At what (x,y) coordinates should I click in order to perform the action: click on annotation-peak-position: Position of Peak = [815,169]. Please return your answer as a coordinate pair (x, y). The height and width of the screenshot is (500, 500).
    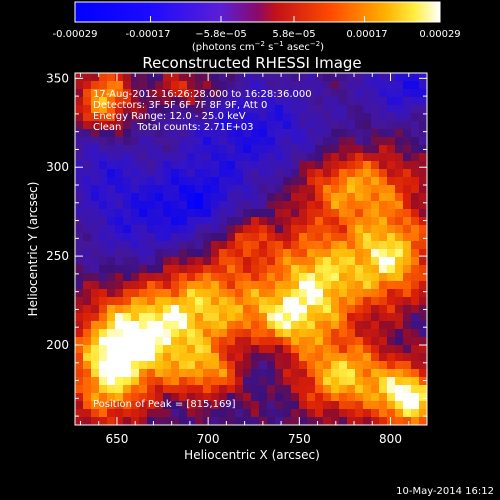
    Looking at the image, I should click on (164, 404).